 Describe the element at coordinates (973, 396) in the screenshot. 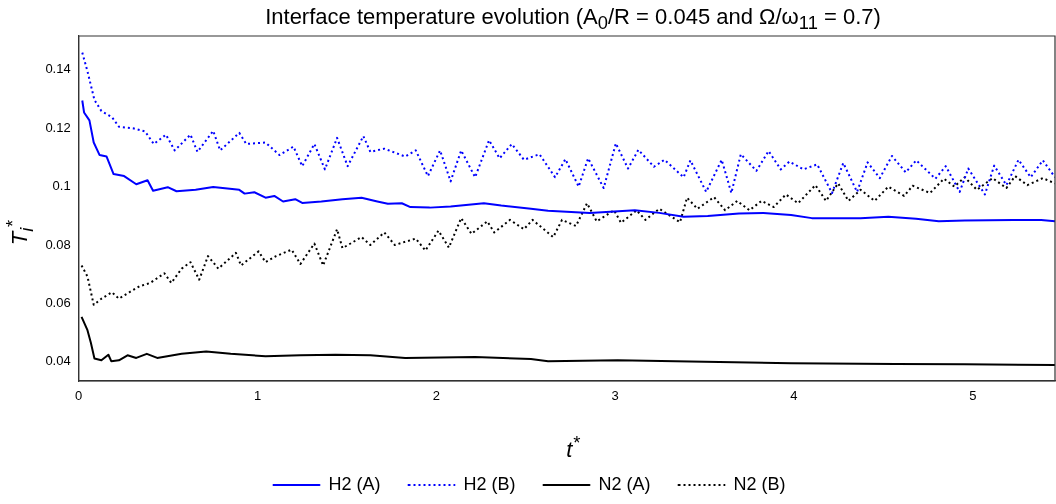

I see `x-tick-label: 5` at that location.